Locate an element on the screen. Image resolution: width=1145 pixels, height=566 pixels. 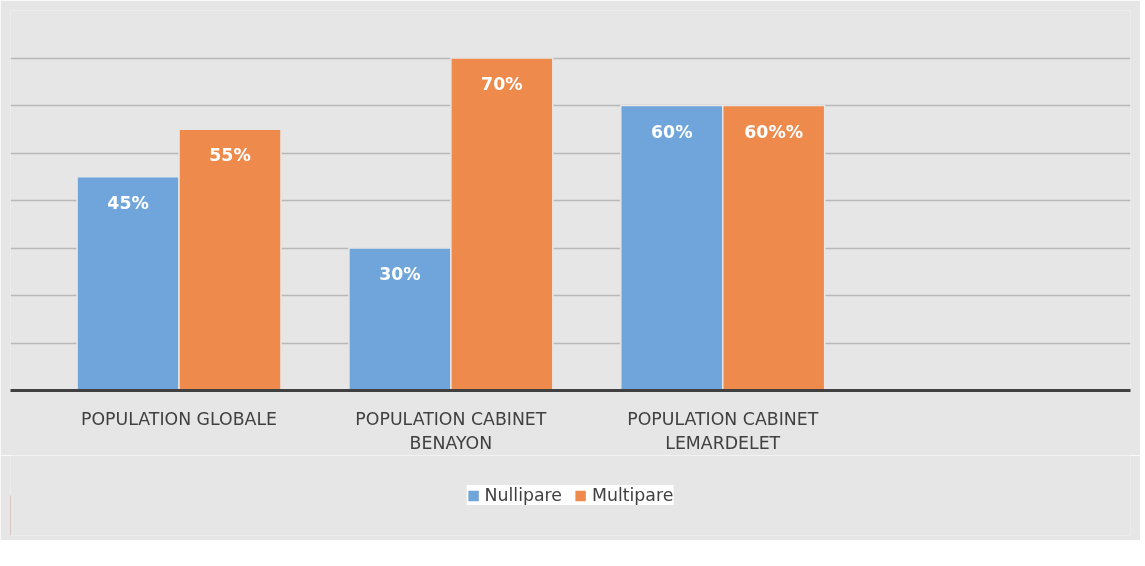
data-label: 60% is located at coordinates (672, 131).